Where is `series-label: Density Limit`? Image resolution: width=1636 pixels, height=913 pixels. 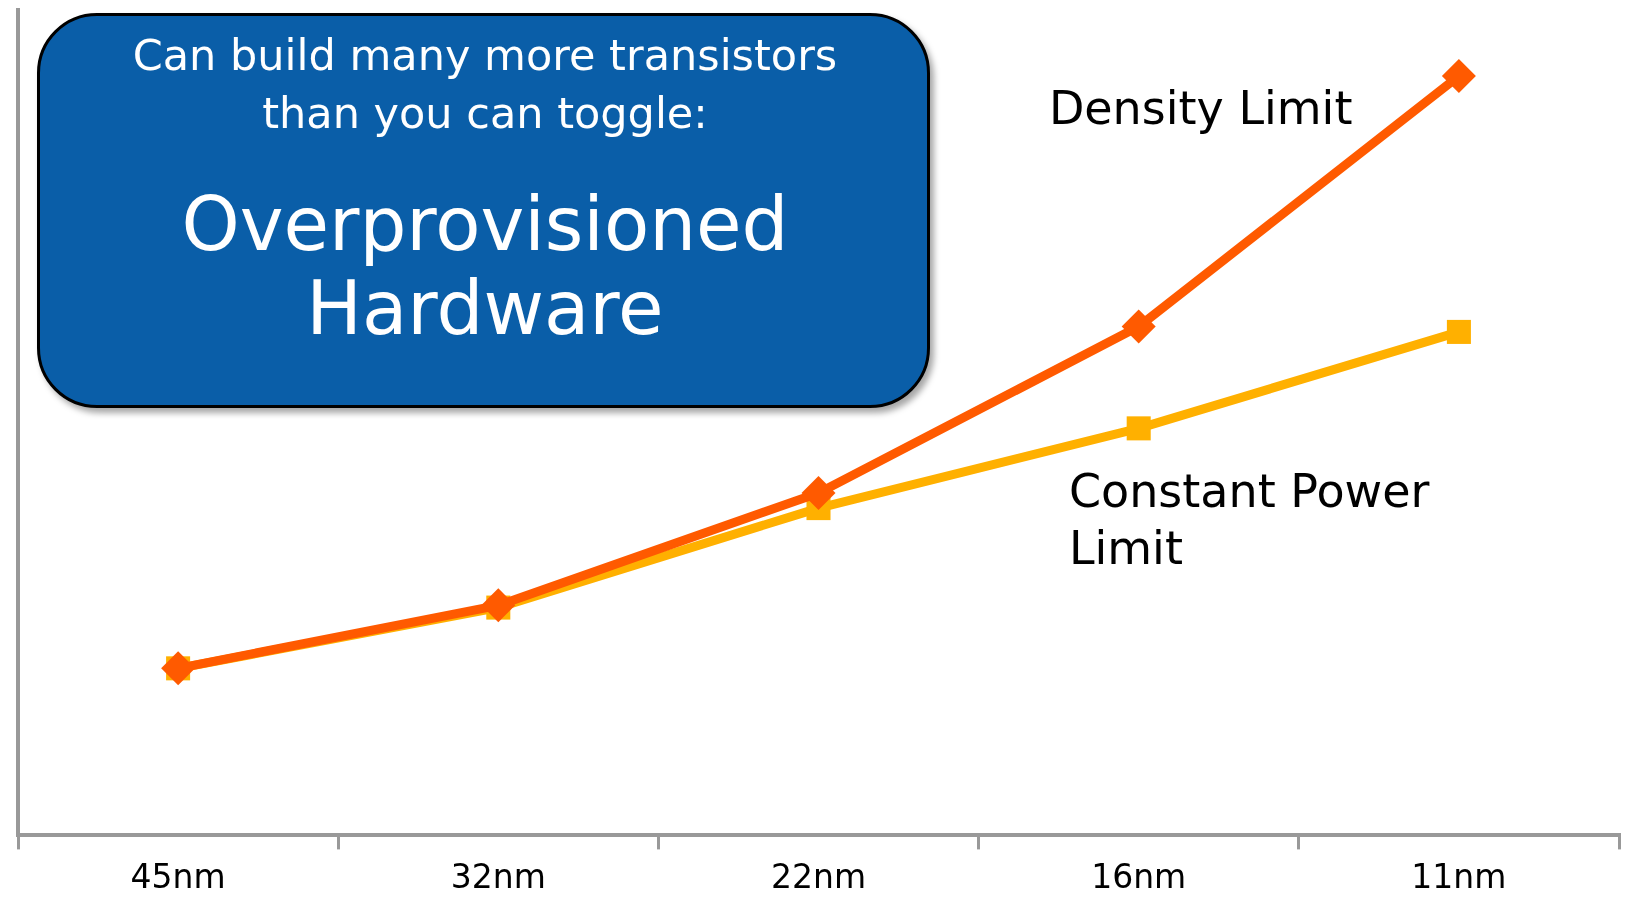
series-label: Density Limit is located at coordinates (1200, 108).